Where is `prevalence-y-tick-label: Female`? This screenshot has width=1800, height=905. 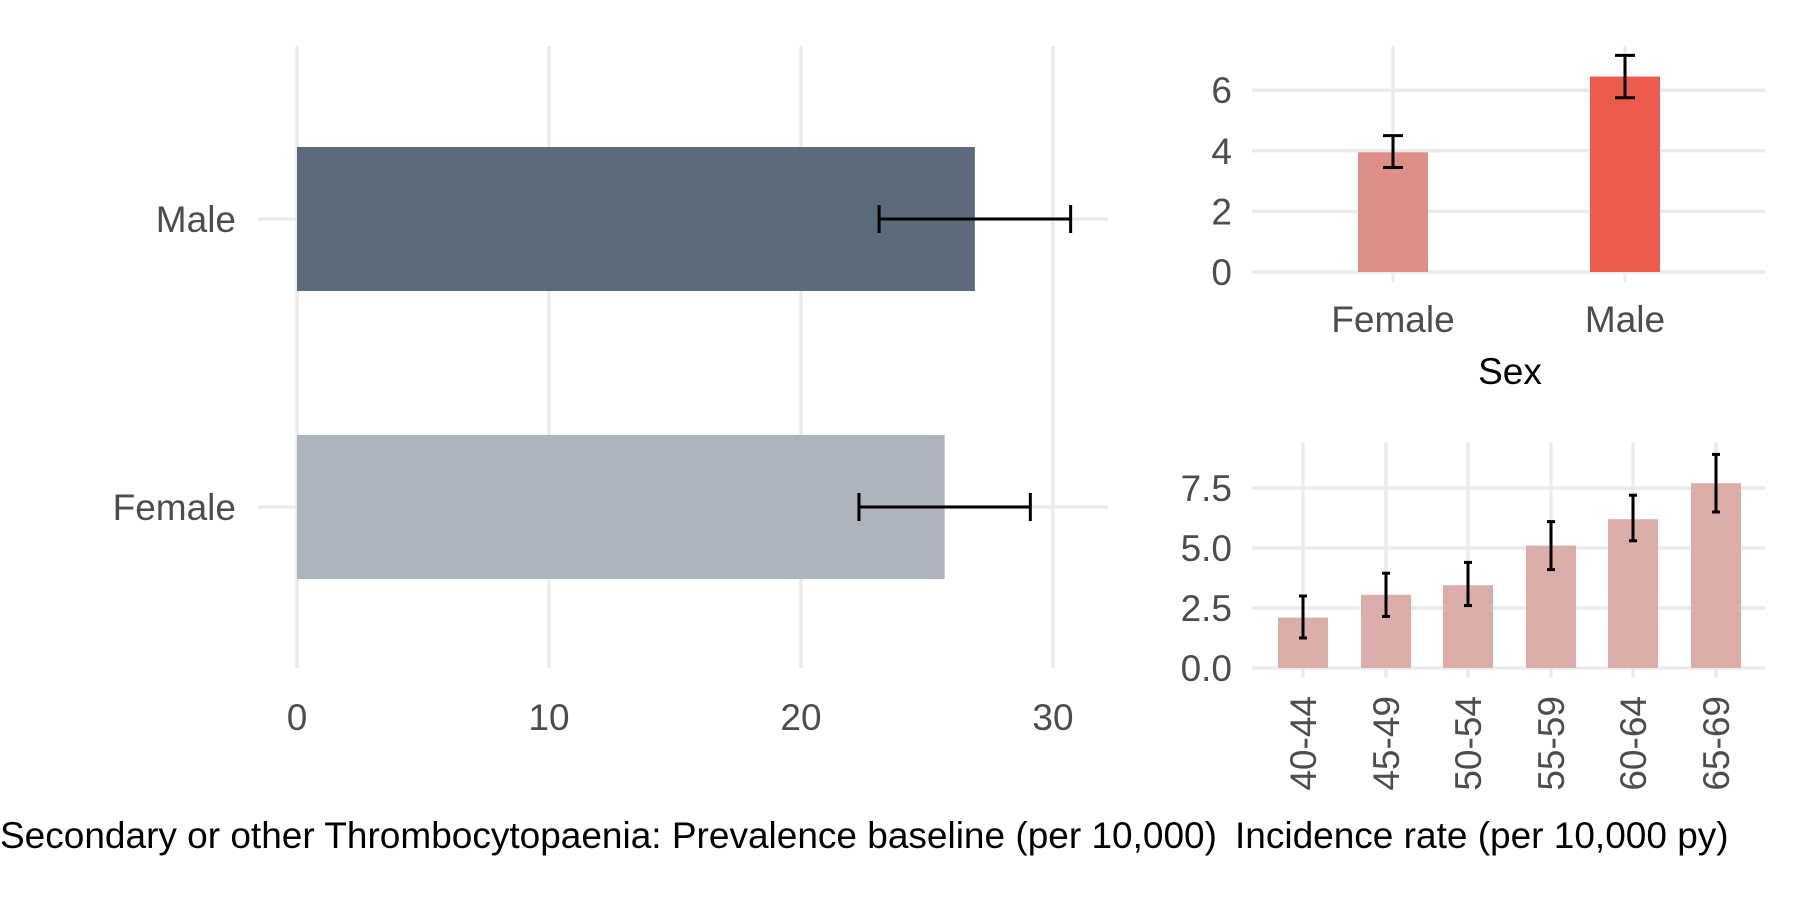 prevalence-y-tick-label: Female is located at coordinates (174, 507).